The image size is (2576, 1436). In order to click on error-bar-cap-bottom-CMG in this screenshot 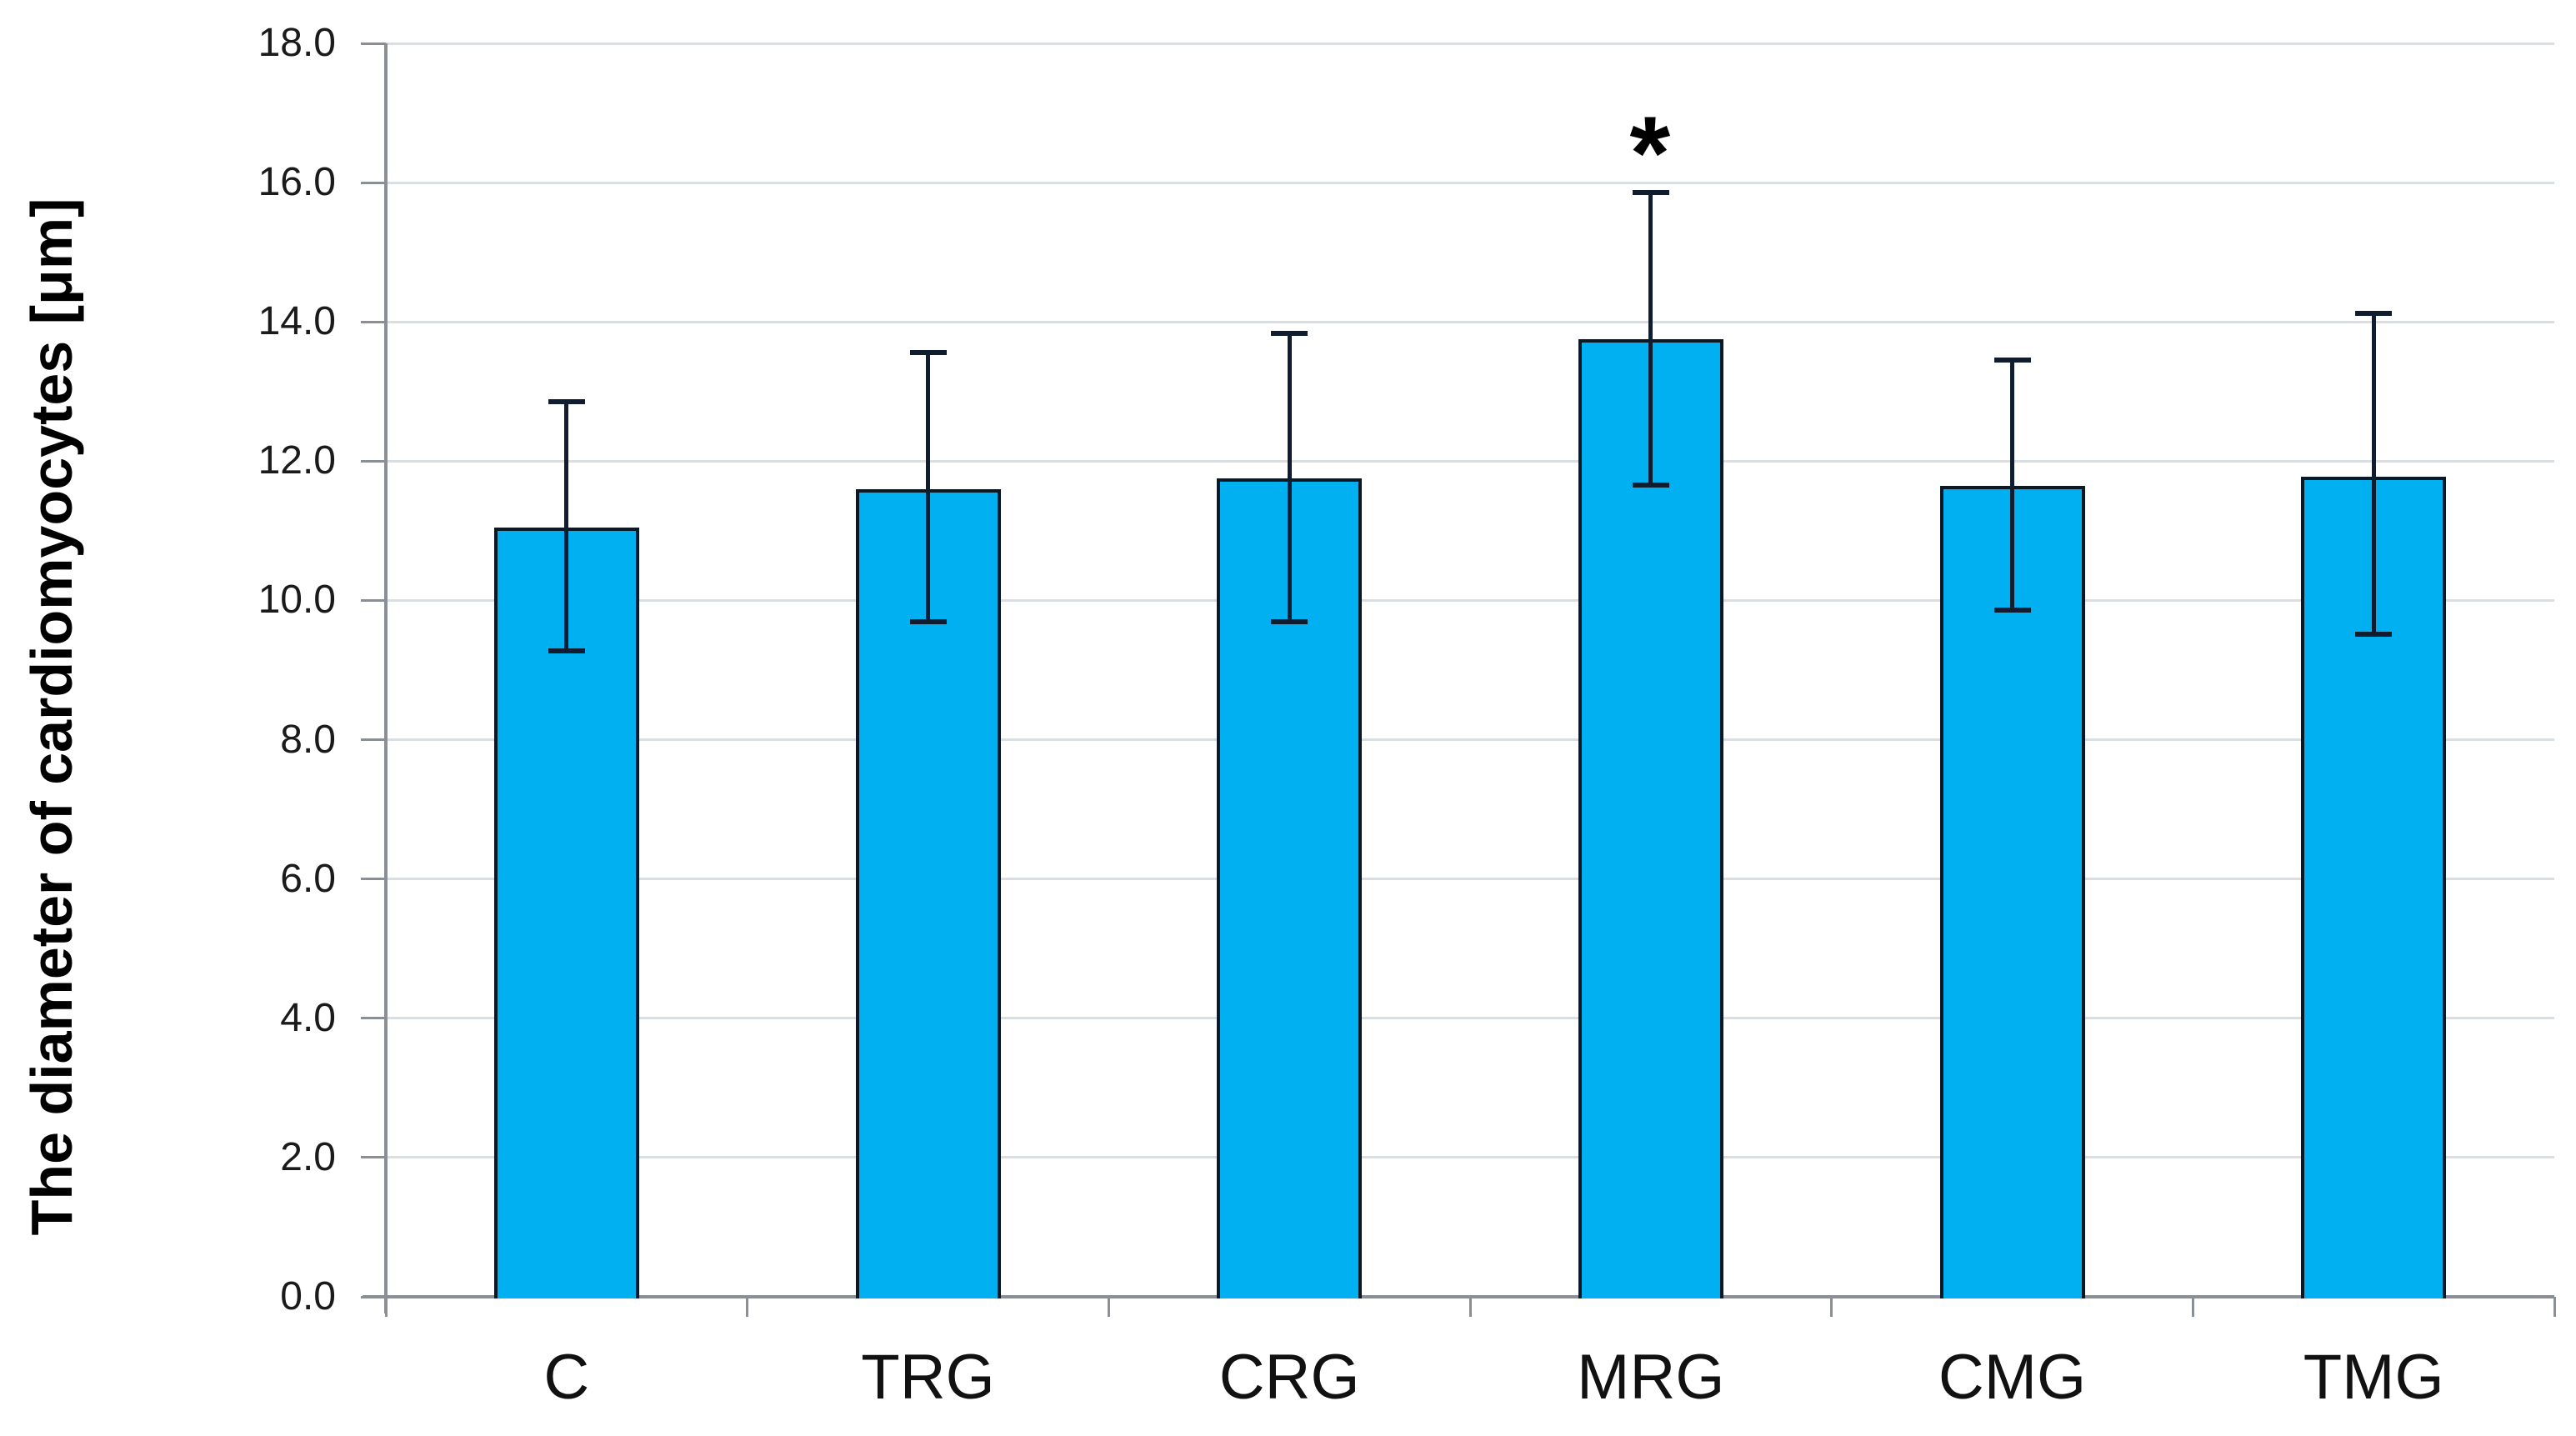, I will do `click(2012, 610)`.